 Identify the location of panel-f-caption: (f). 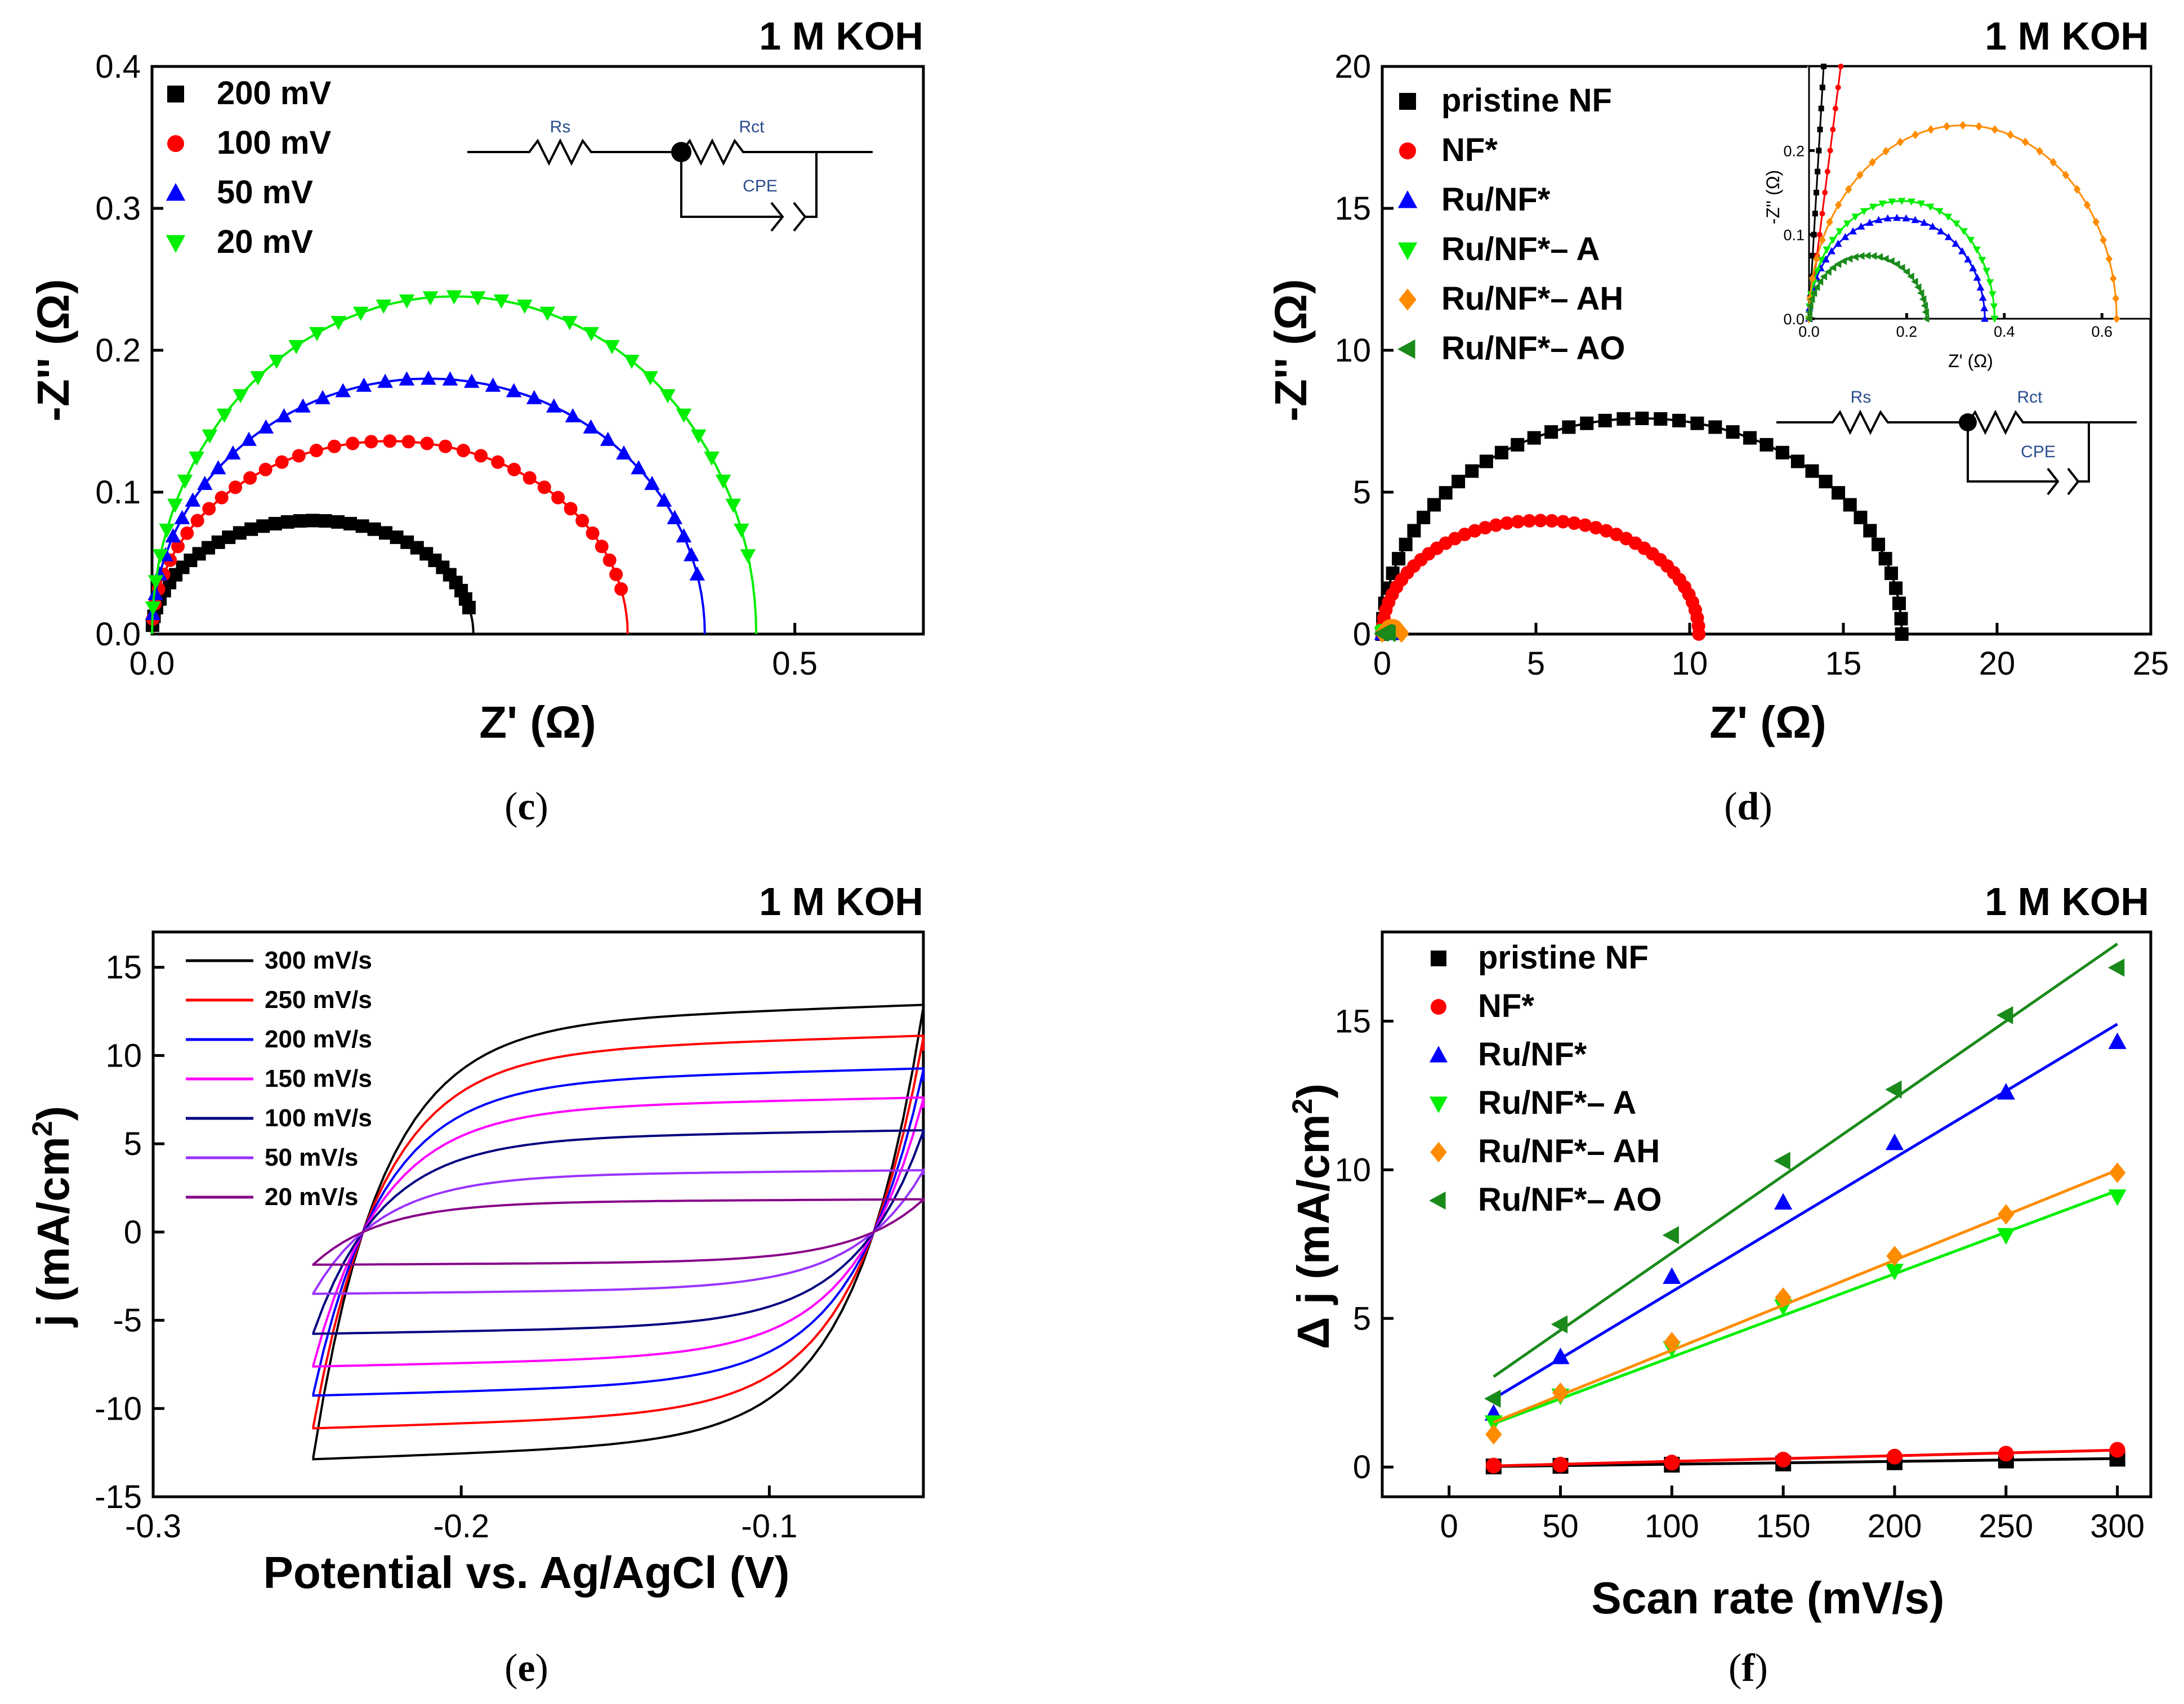
(1748, 1668).